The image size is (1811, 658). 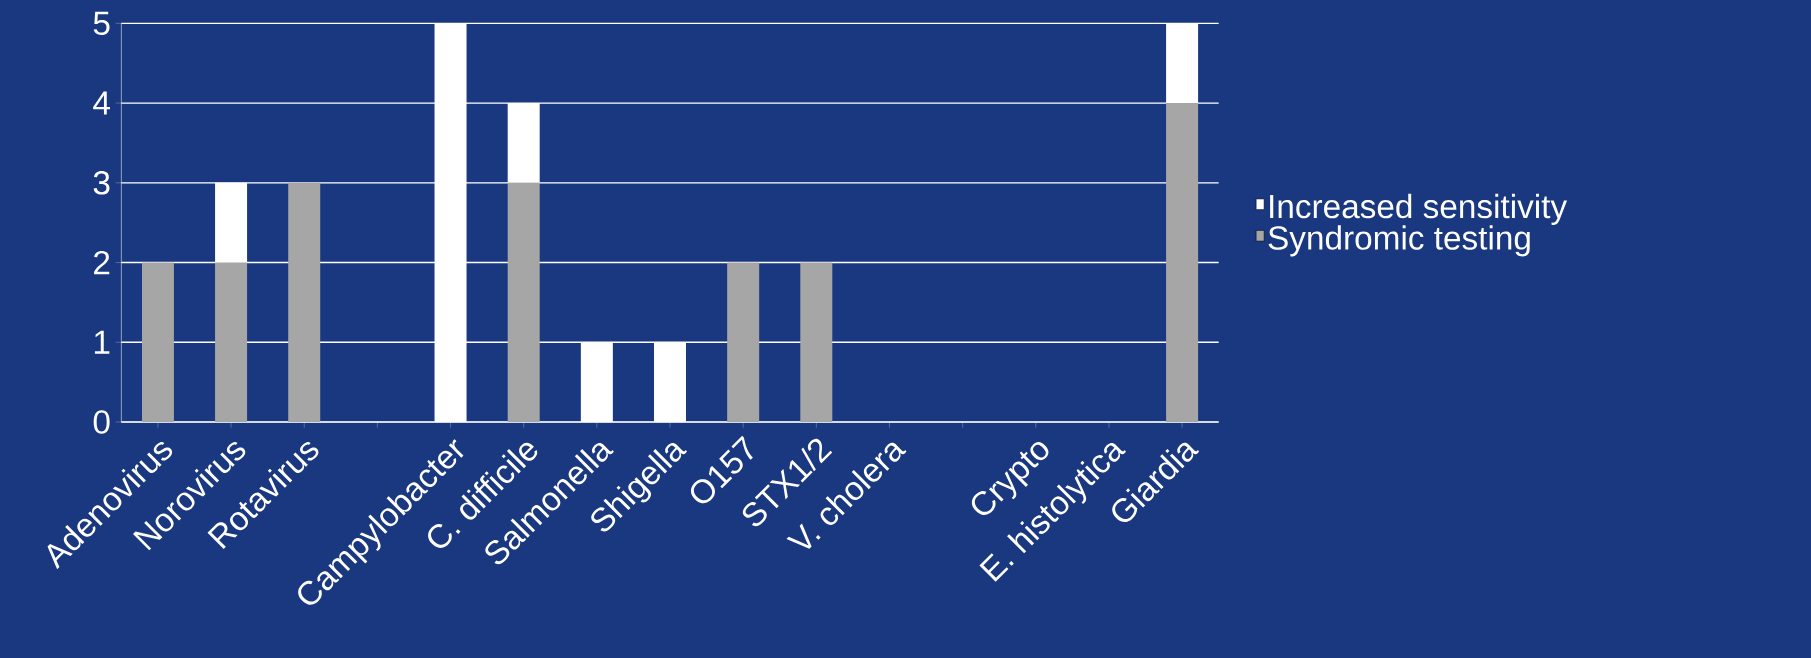 I want to click on y-tick-label: 2, so click(x=102, y=262).